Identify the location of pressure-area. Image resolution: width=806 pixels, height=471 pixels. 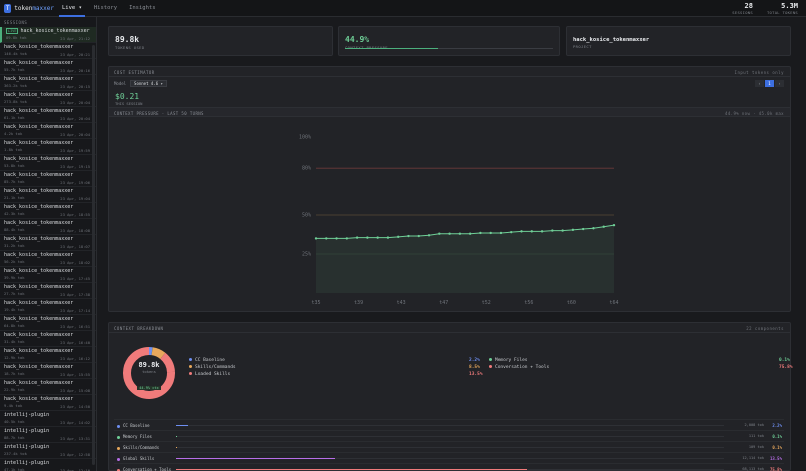
(465, 259).